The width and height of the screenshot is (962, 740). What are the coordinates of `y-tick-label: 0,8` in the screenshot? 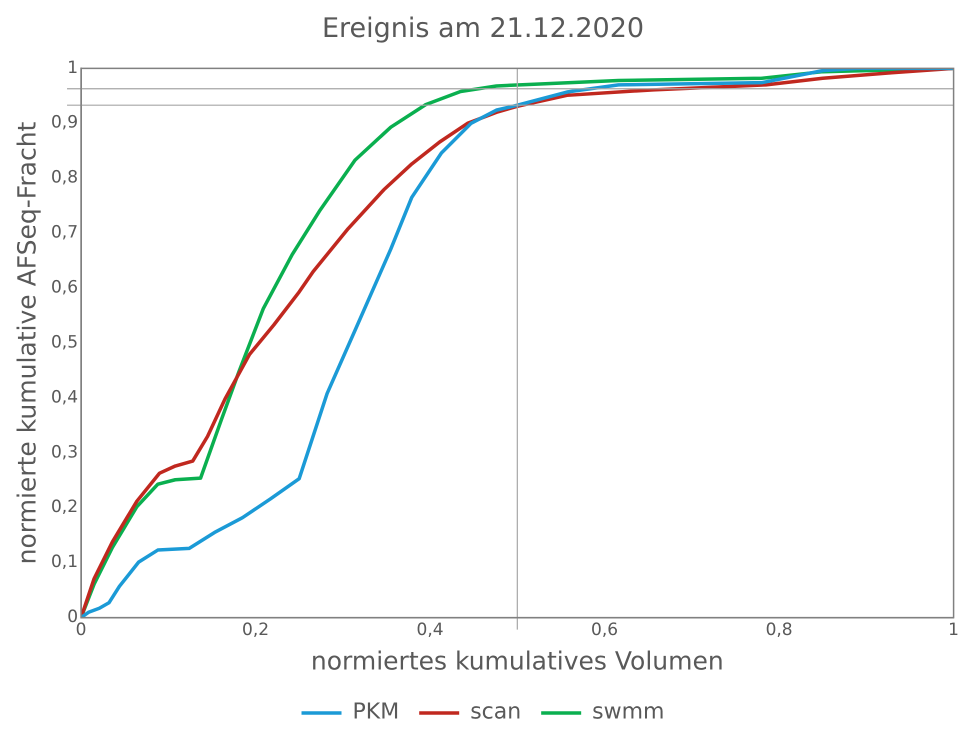 It's located at (64, 178).